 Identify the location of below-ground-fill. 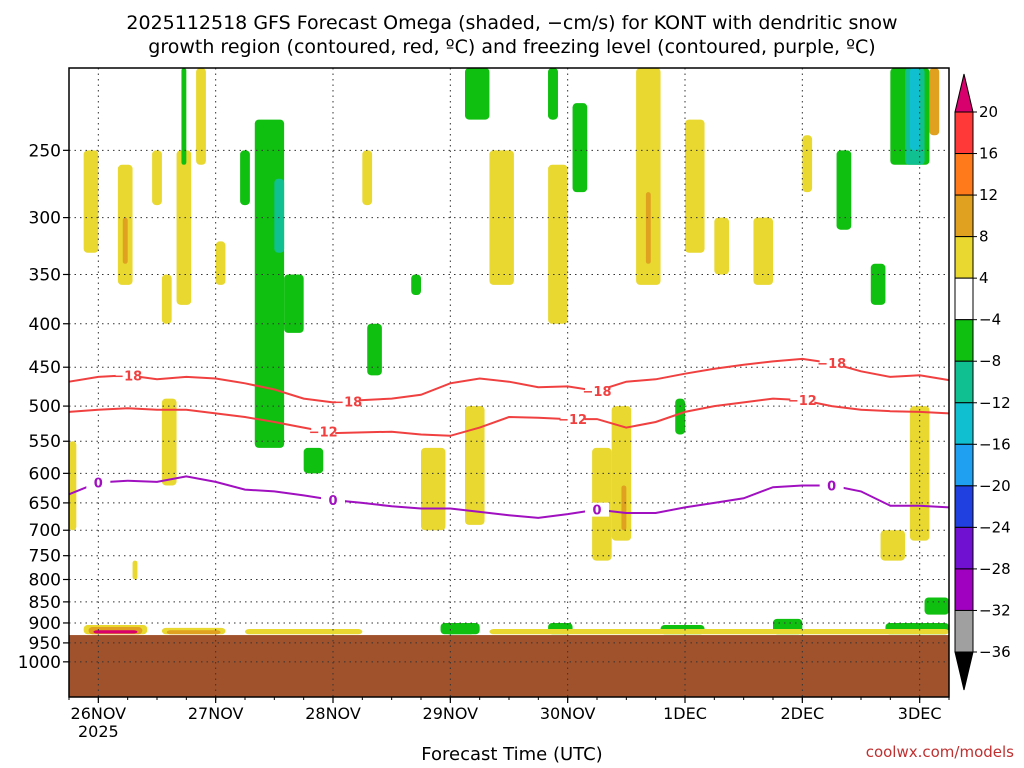
(509, 666).